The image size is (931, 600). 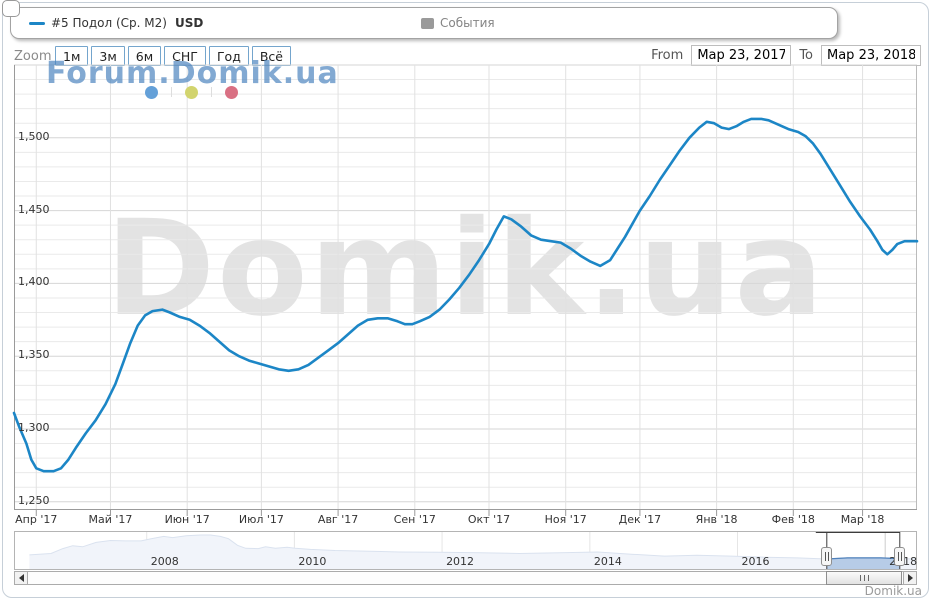 What do you see at coordinates (465, 578) in the screenshot?
I see `scrollbar` at bounding box center [465, 578].